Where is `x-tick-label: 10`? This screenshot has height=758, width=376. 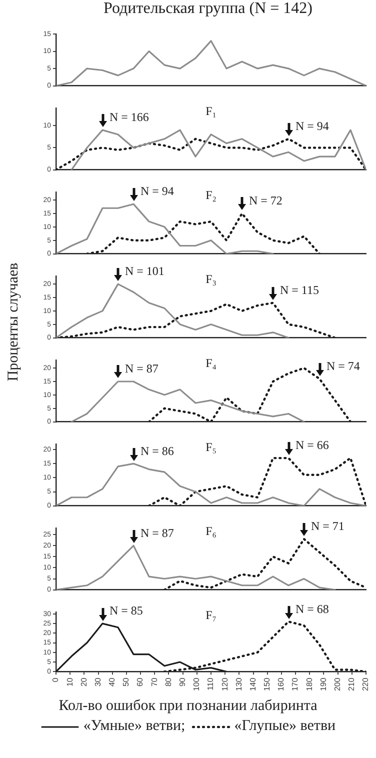
x-tick-label: 10 is located at coordinates (69, 682).